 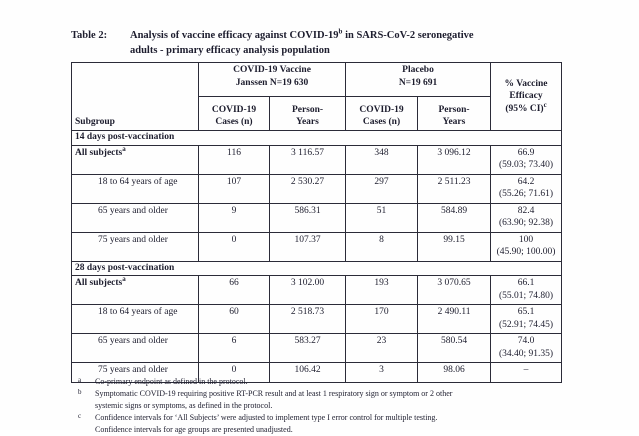 I want to click on header-placebo-person-years: Person- Years, so click(x=454, y=113).